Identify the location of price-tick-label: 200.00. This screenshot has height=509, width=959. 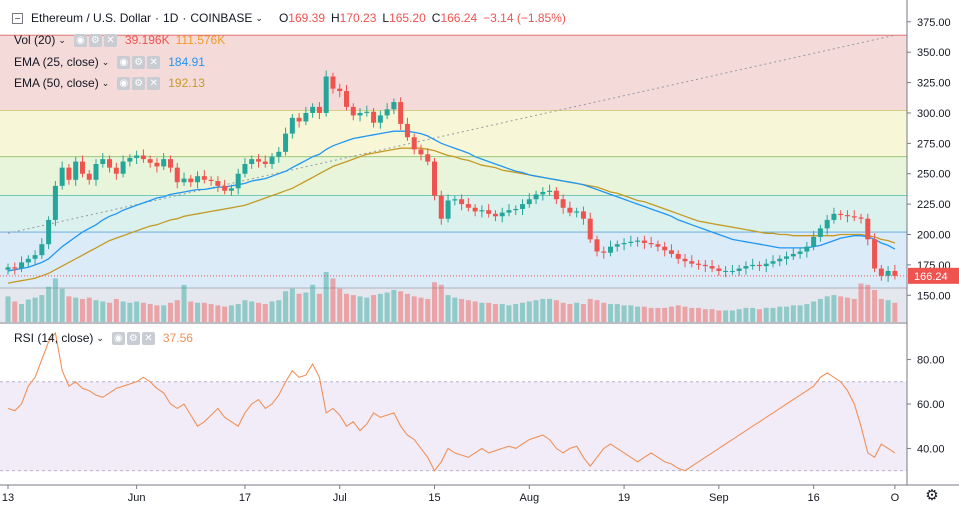
(934, 235).